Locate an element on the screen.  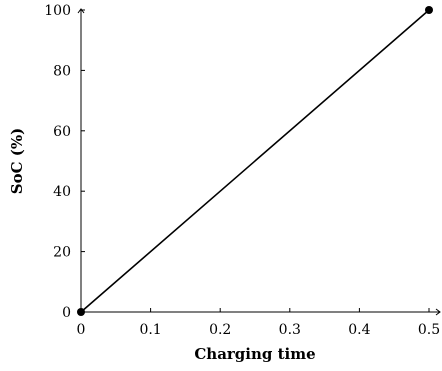
y-tick-label: 80 is located at coordinates (62, 71).